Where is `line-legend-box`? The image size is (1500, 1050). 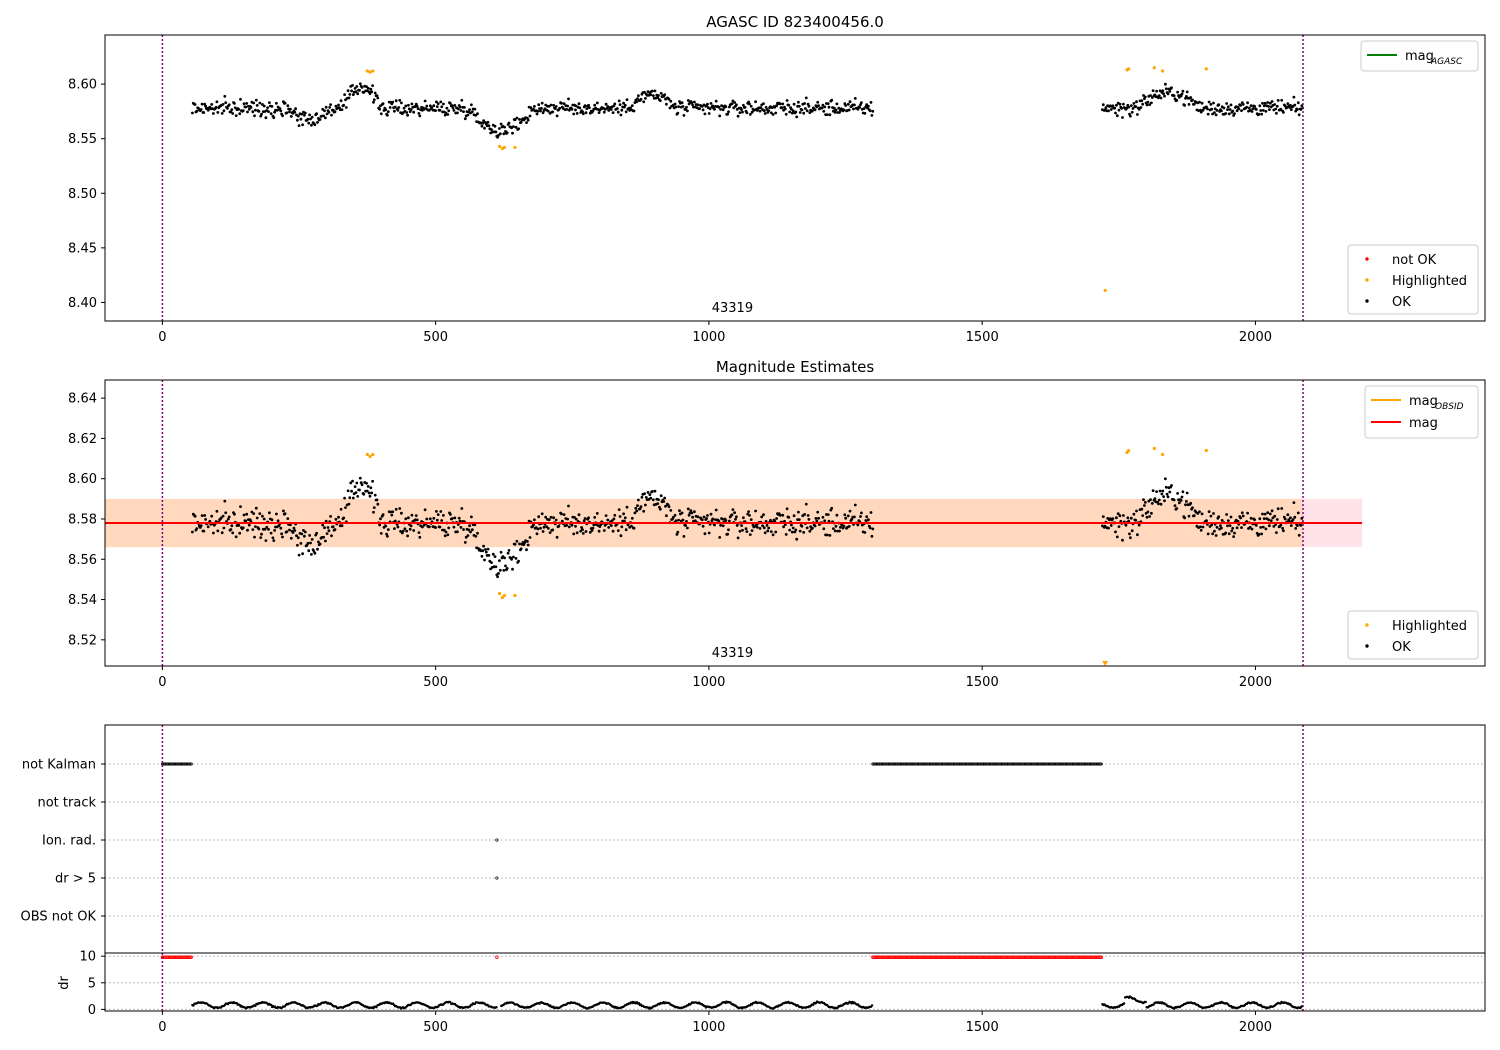 line-legend-box is located at coordinates (1419, 56).